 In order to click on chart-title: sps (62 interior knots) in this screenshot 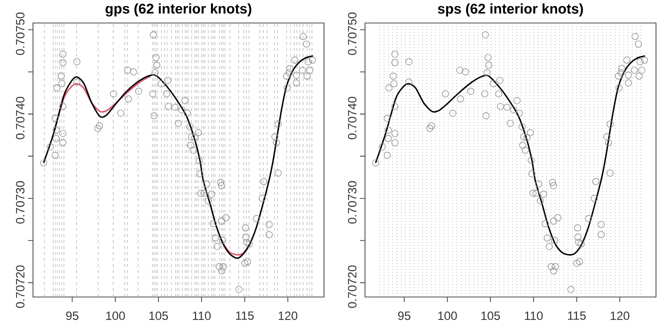, I will do `click(510, 9)`.